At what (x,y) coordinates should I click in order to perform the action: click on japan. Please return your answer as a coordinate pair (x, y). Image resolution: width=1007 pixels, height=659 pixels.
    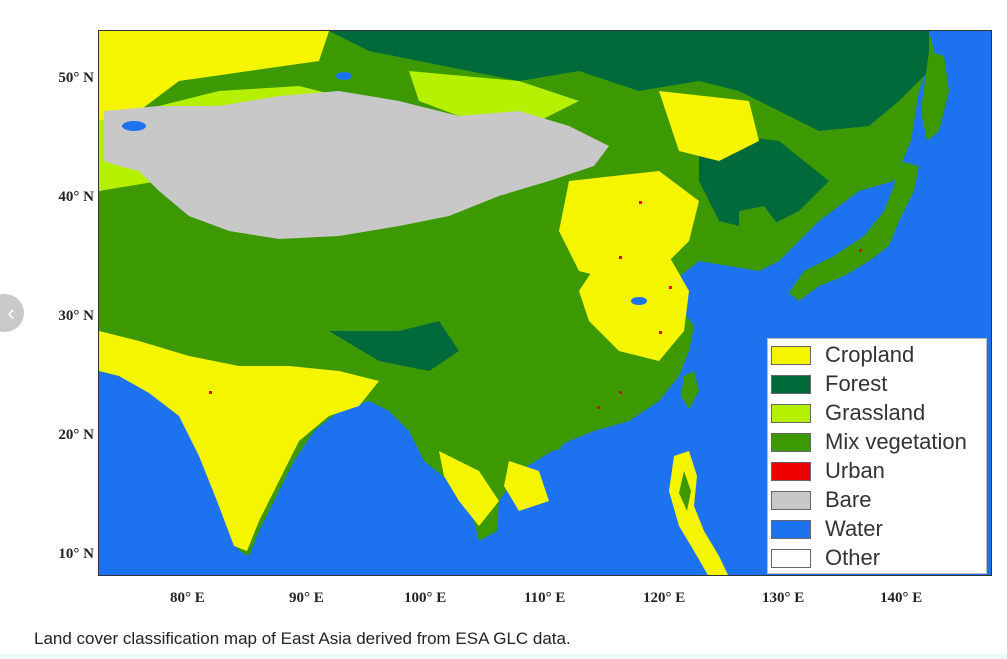
    Looking at the image, I should click on (854, 231).